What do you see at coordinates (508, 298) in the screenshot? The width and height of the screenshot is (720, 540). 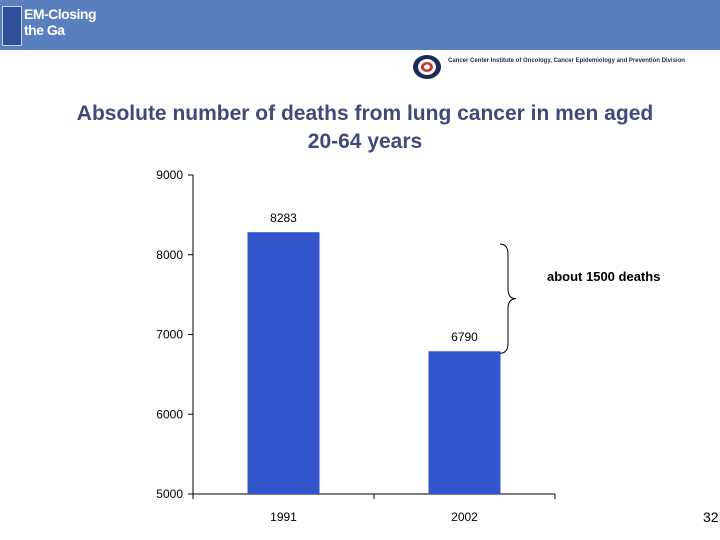 I see `difference-brace` at bounding box center [508, 298].